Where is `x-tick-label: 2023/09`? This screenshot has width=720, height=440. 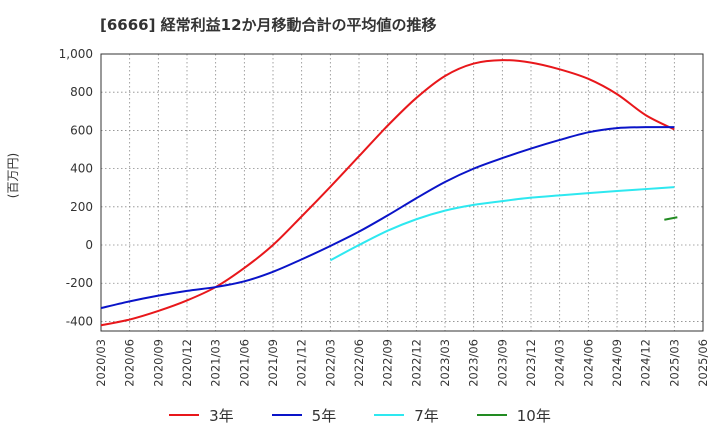 x-tick-label: 2023/09 is located at coordinates (502, 363).